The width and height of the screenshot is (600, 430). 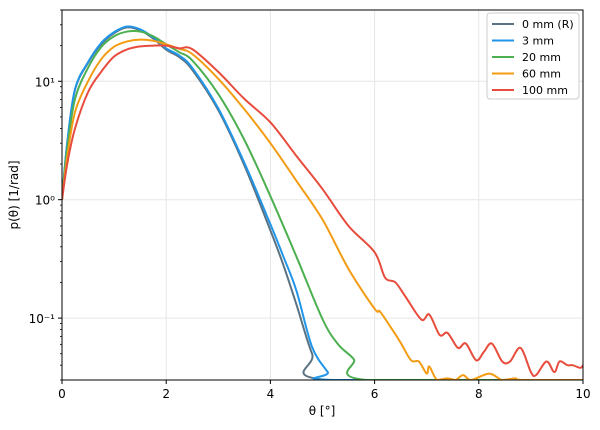 What do you see at coordinates (62, 394) in the screenshot?
I see `x-tick-label: 0` at bounding box center [62, 394].